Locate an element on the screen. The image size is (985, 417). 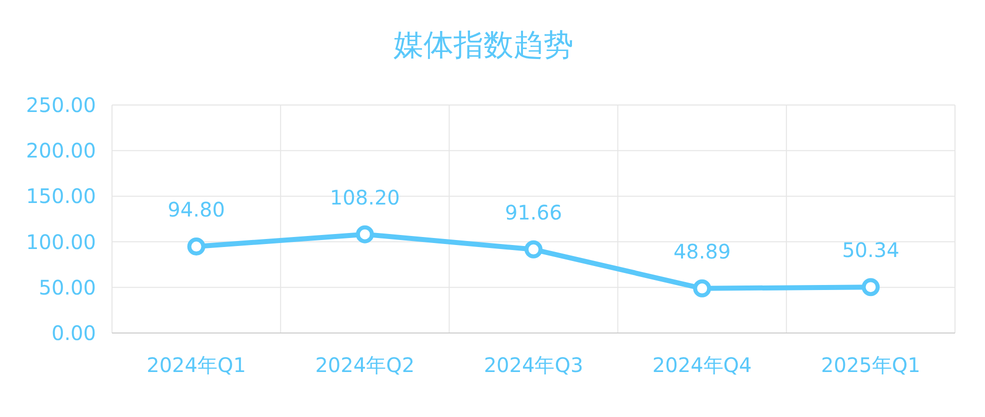
x-tick-label: 2024年Q1 is located at coordinates (196, 365).